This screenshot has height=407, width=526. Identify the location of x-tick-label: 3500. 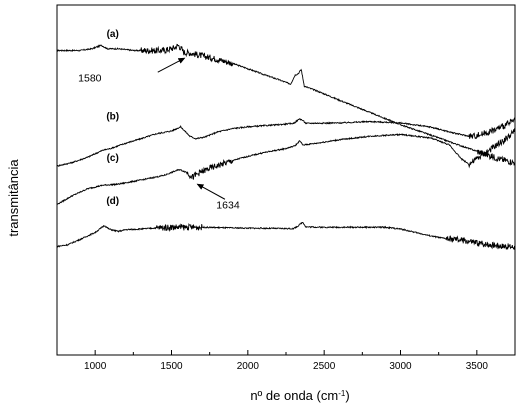
(477, 366).